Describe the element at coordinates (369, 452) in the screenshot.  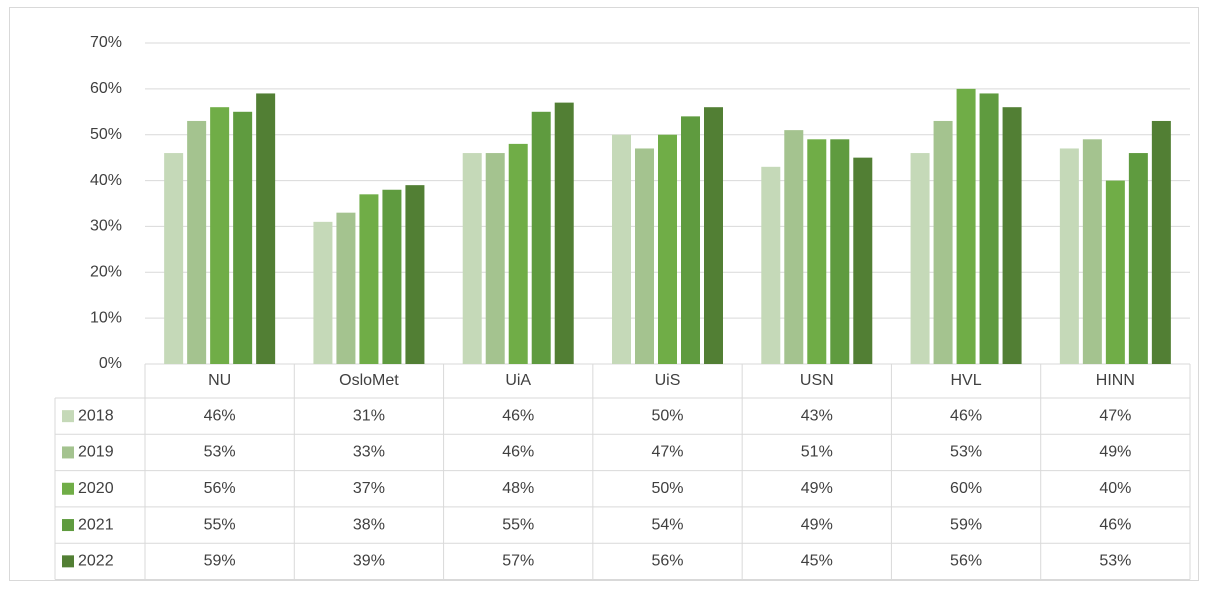
I see `table-cell: 33%` at that location.